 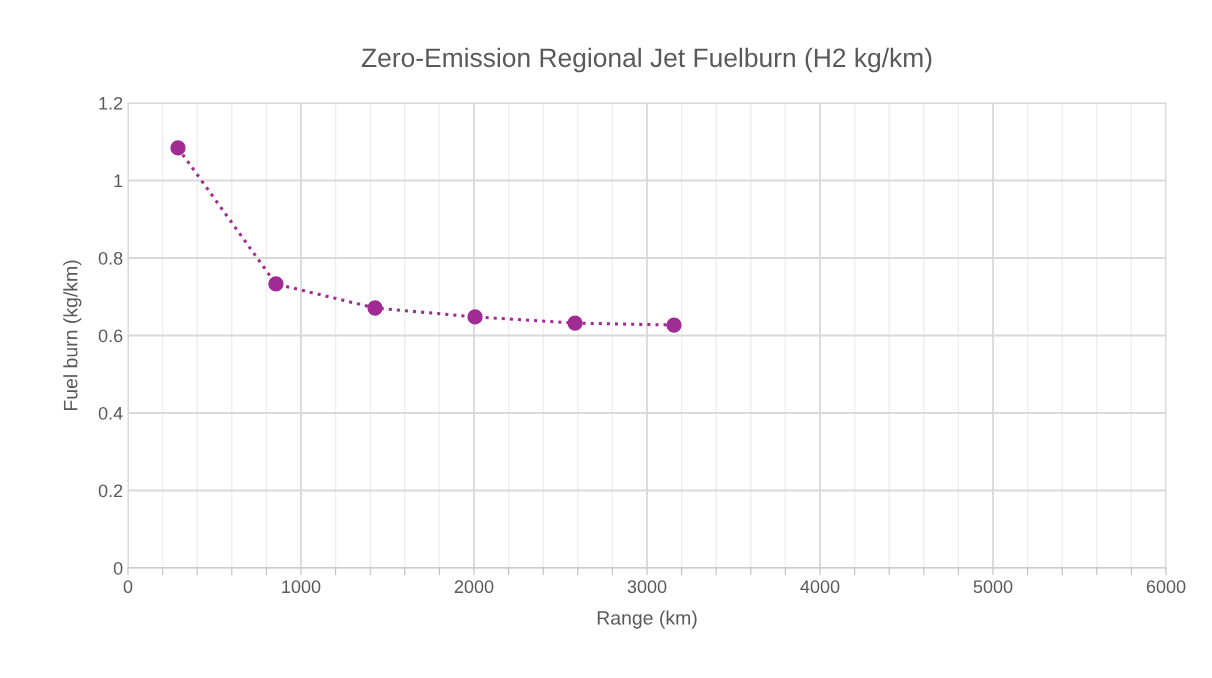 What do you see at coordinates (111, 103) in the screenshot?
I see `y-tick-label: 1.2` at bounding box center [111, 103].